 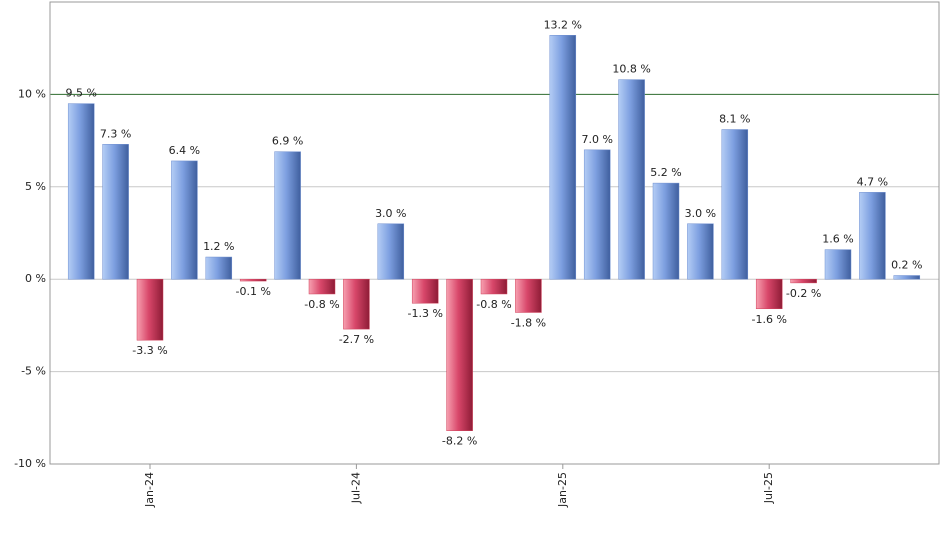 I want to click on value-label: 8.1 %, so click(x=734, y=119).